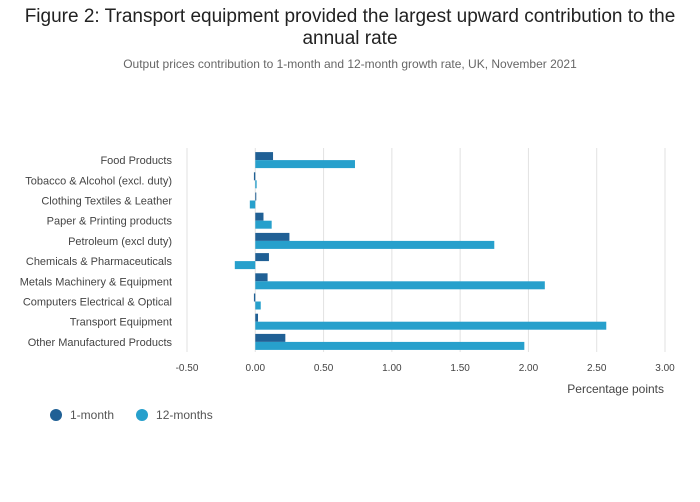 This screenshot has height=502, width=700. I want to click on category-label: Clothing Textiles & Leather, so click(106, 202).